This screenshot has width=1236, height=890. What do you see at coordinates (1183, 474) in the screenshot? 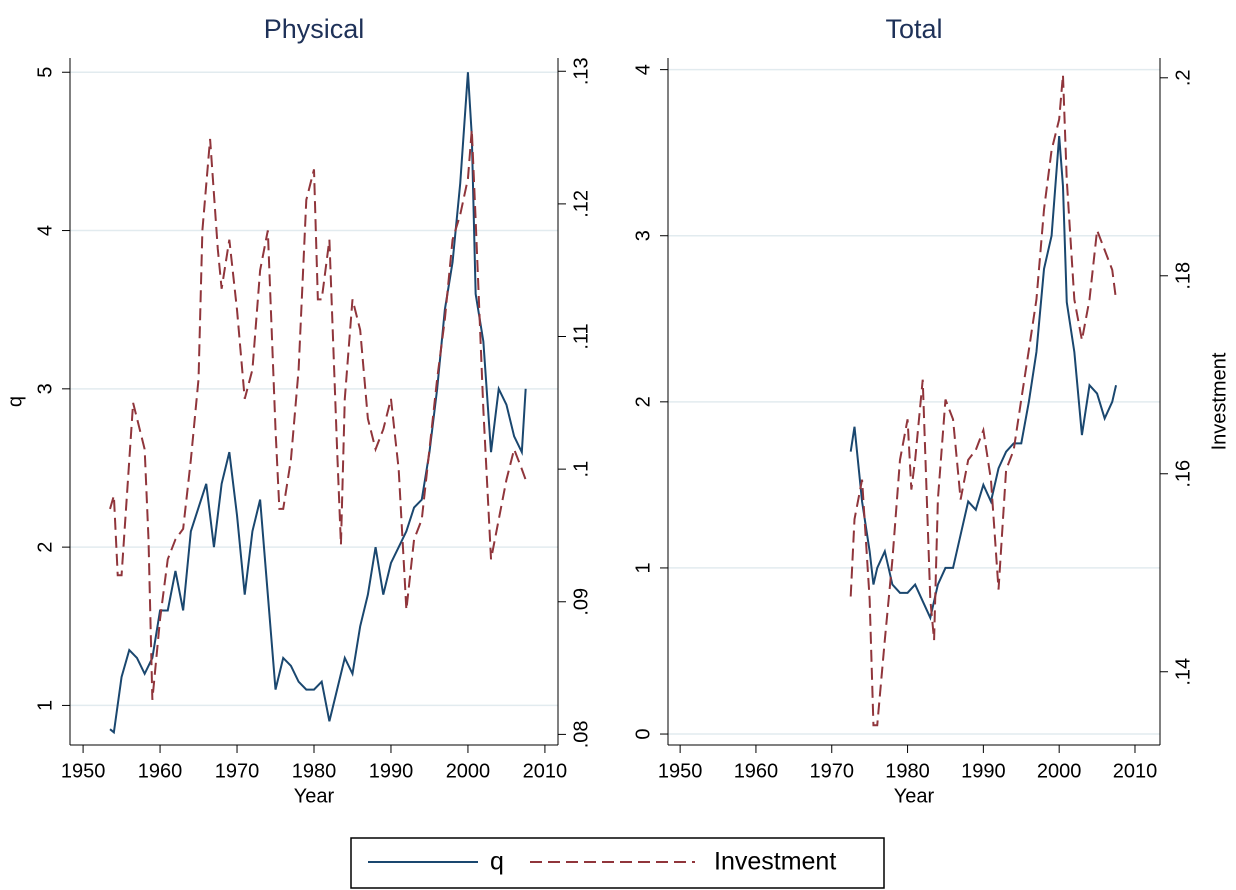
I see `y2-tick-label: .16` at bounding box center [1183, 474].